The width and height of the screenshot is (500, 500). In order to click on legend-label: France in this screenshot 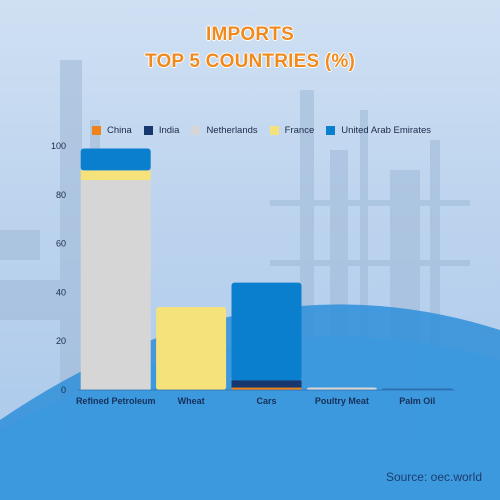, I will do `click(299, 130)`.